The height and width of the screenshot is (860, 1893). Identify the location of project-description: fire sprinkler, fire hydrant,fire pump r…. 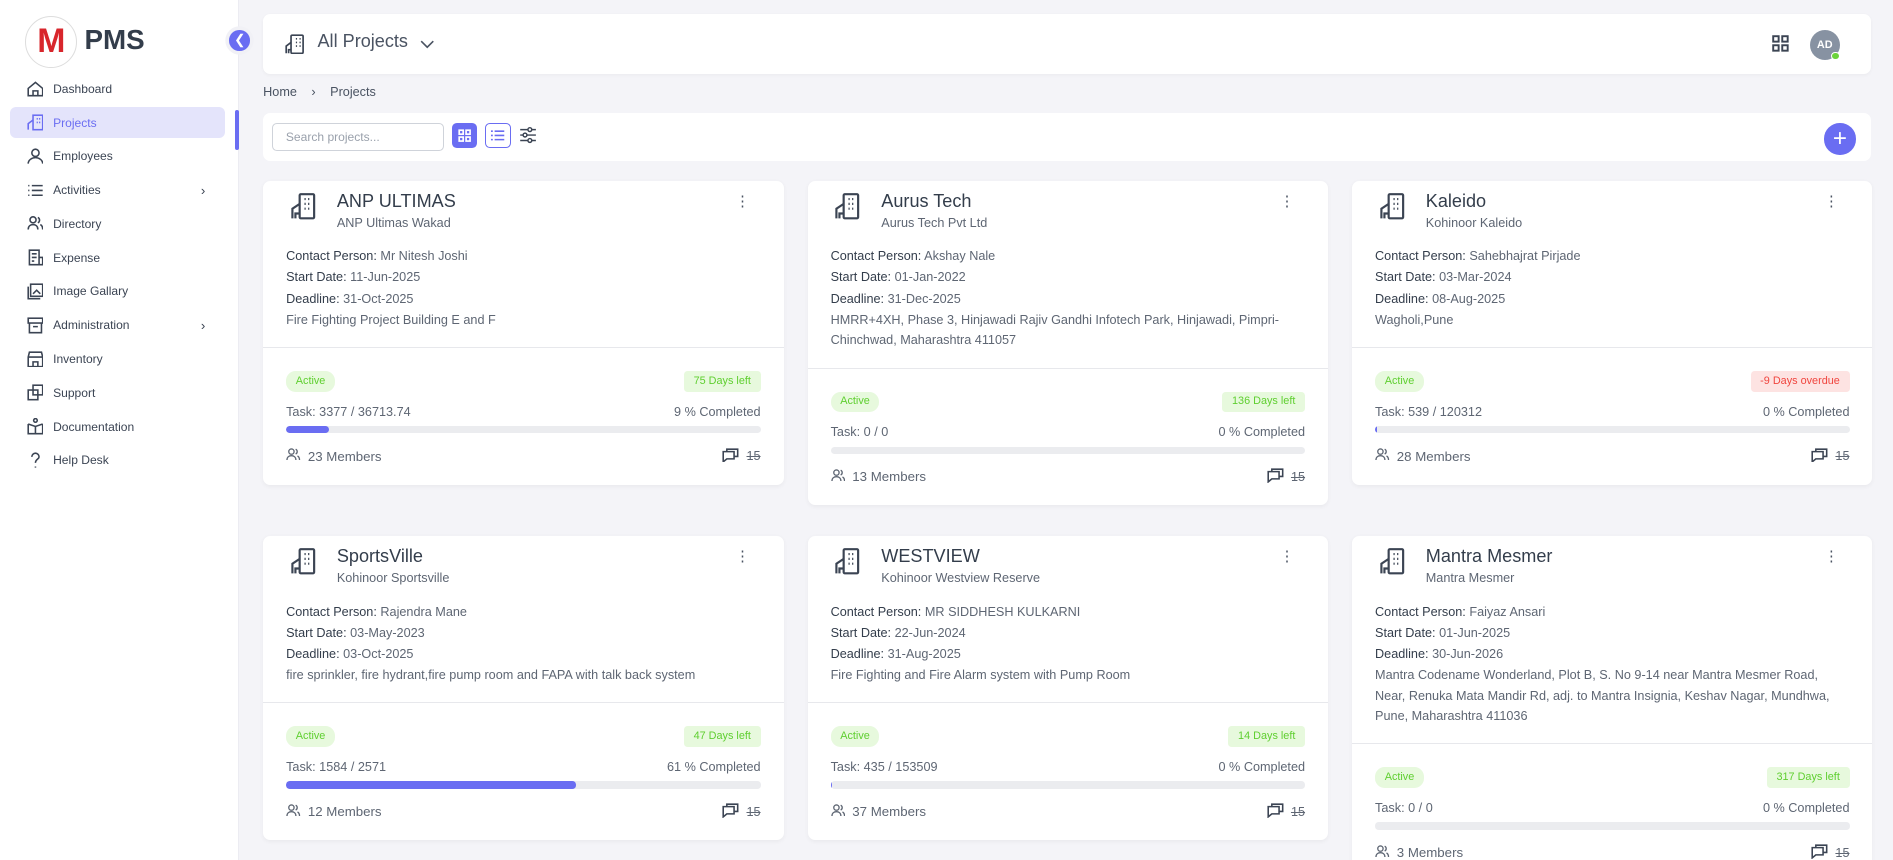
(491, 674).